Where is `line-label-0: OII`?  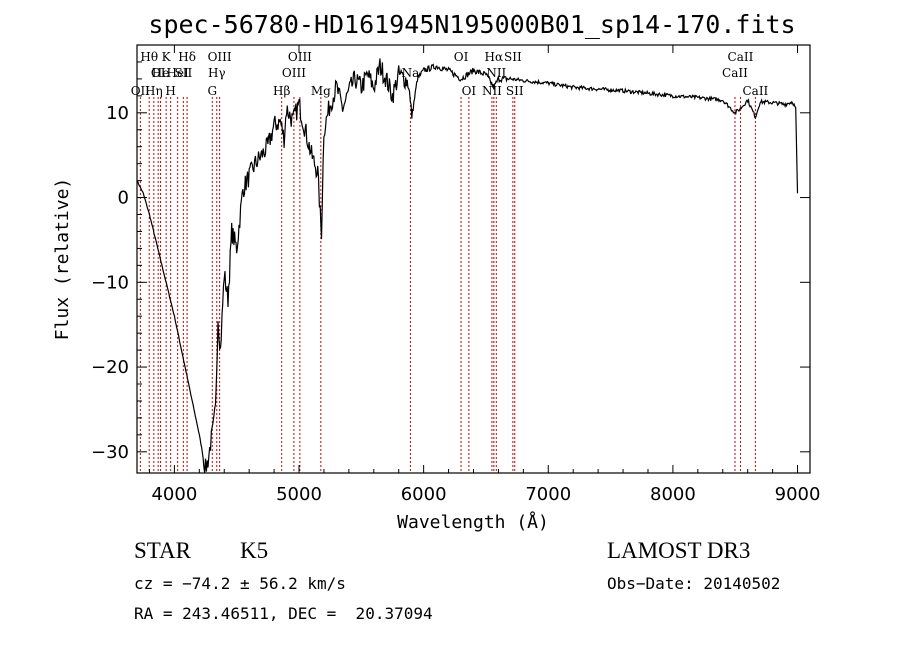
line-label-0: OII is located at coordinates (141, 91).